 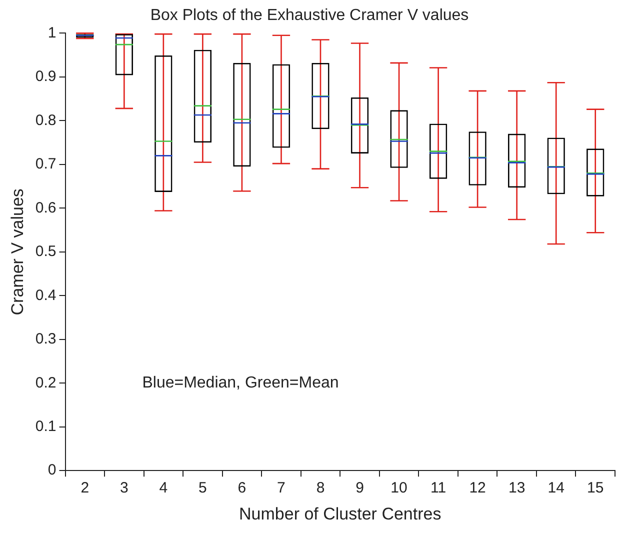 What do you see at coordinates (45, 77) in the screenshot?
I see `y-tick-label: 0.9` at bounding box center [45, 77].